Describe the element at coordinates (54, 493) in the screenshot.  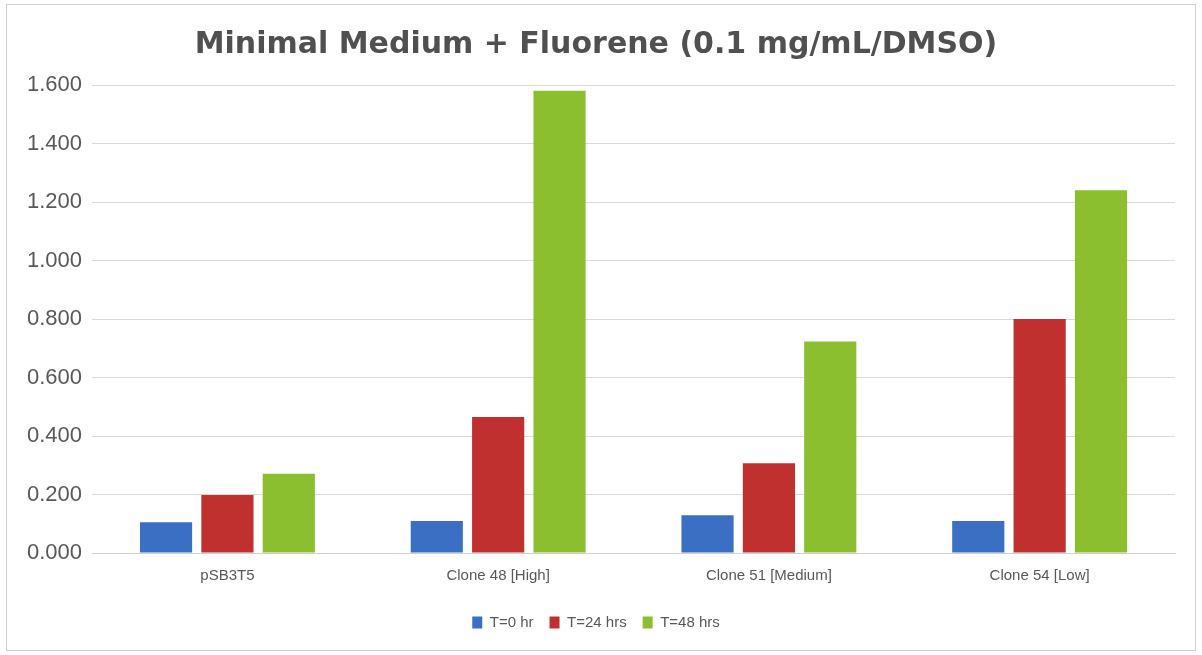
I see `y-tick-label: 0.200` at that location.